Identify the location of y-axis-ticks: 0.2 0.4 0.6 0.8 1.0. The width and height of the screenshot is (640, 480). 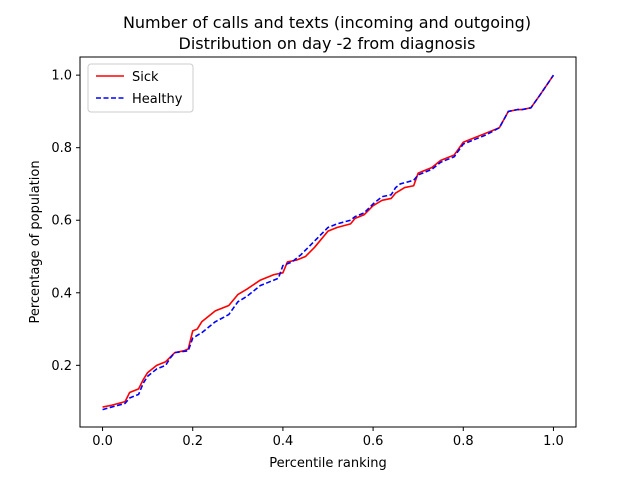
(65, 221).